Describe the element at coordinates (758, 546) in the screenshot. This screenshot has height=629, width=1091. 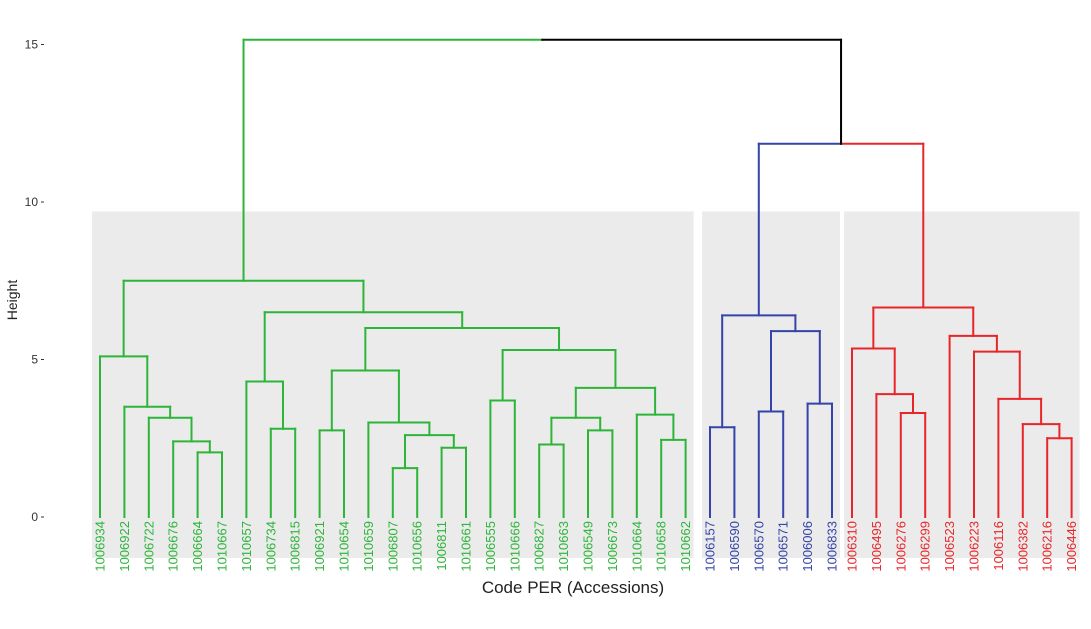
I see `leaf-label: 1006570` at that location.